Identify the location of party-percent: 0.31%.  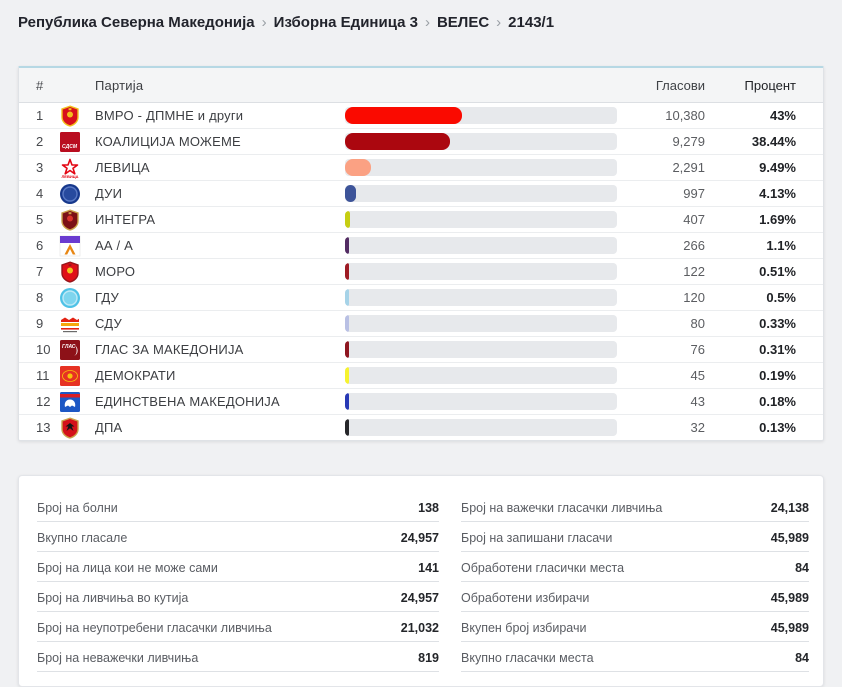
(777, 349).